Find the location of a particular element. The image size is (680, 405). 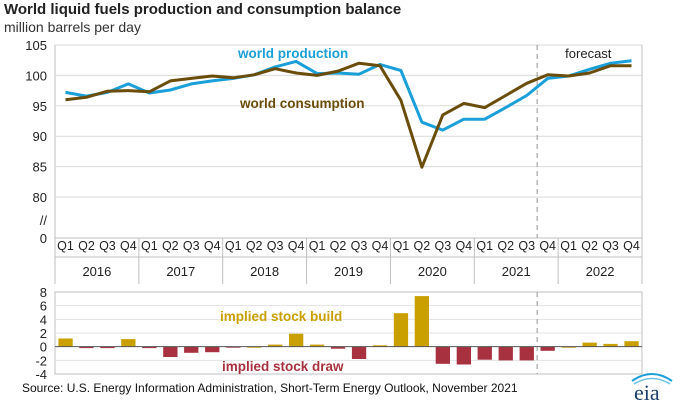

y-tick-label: 4 is located at coordinates (43, 319).